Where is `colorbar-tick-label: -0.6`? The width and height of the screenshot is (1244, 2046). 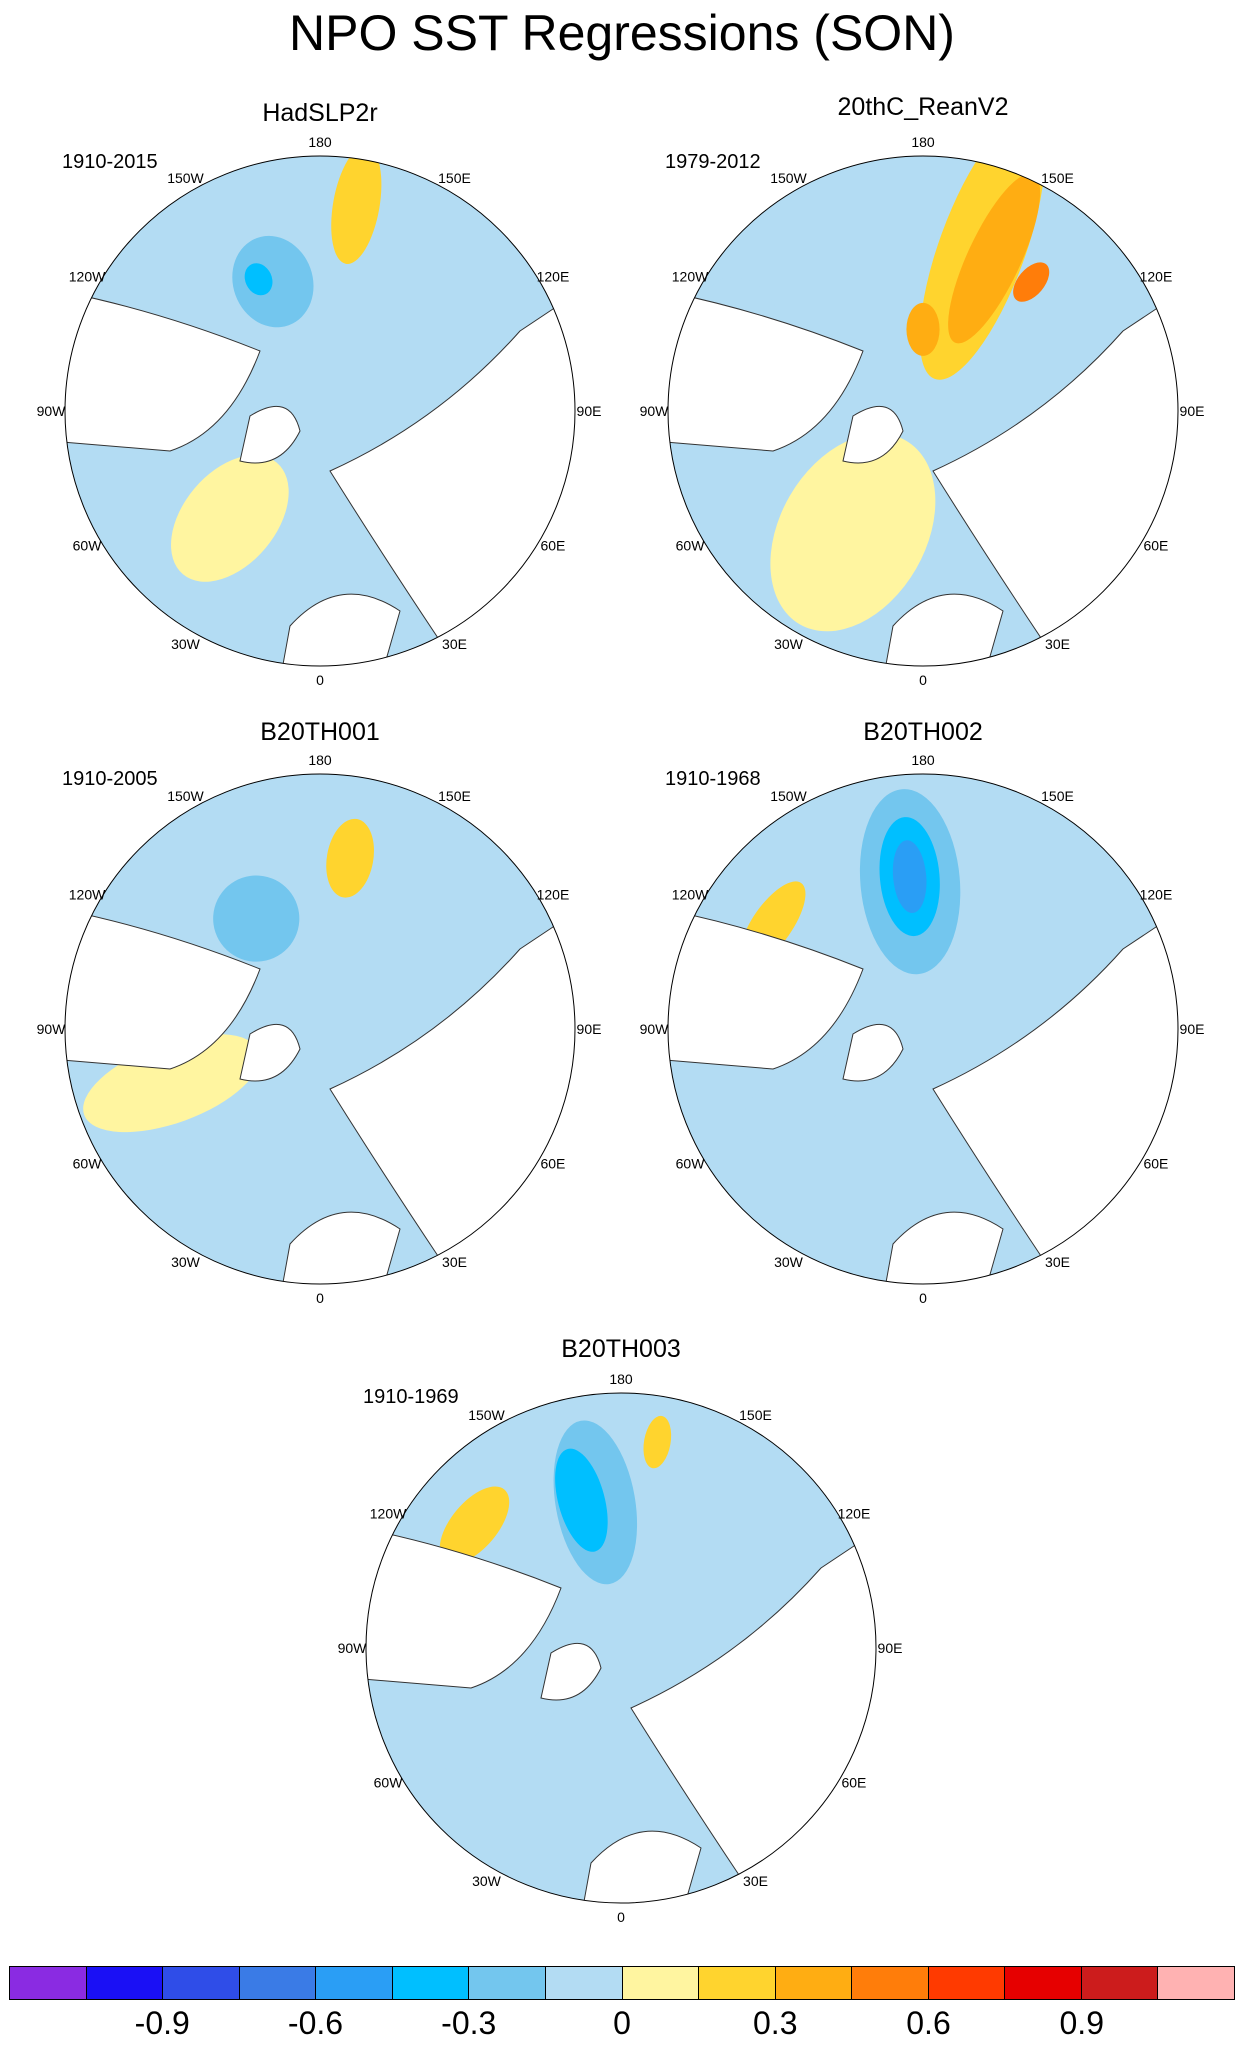
colorbar-tick-label: -0.6 is located at coordinates (315, 2023).